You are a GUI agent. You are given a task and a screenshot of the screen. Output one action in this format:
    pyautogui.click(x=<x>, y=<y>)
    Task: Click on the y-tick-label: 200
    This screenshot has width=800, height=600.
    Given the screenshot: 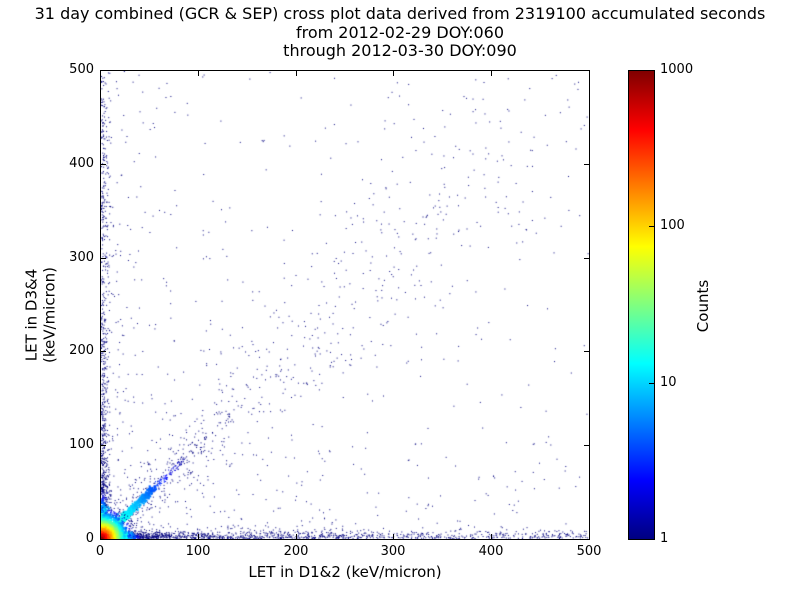 What is the action you would take?
    pyautogui.click(x=81, y=350)
    